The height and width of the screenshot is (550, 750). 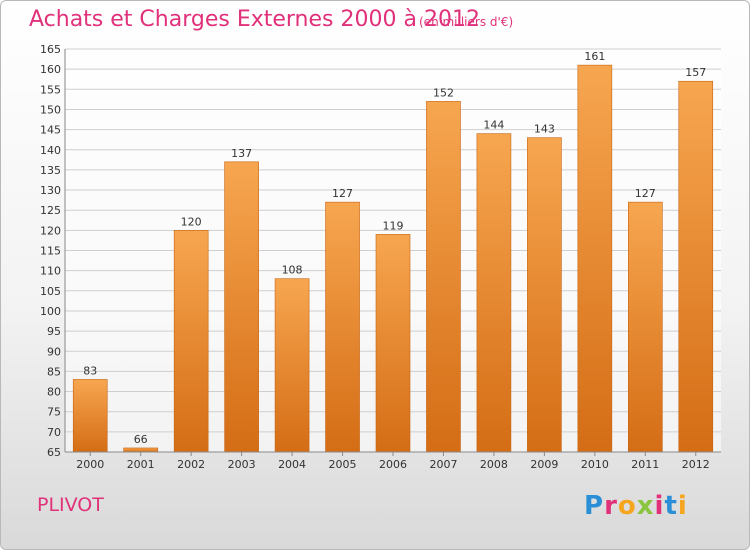 What do you see at coordinates (54, 452) in the screenshot?
I see `y-tick-label: 65` at bounding box center [54, 452].